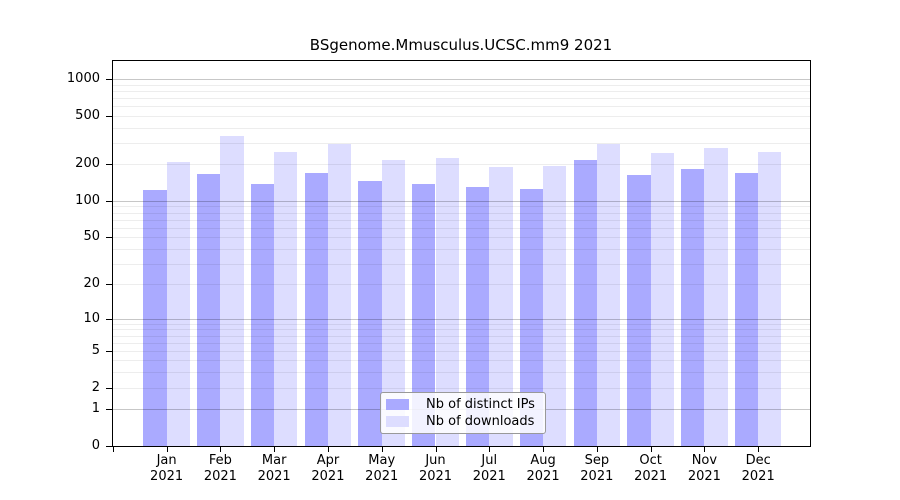 The image size is (900, 500). What do you see at coordinates (221, 449) in the screenshot?
I see `x-tick-feb` at bounding box center [221, 449].